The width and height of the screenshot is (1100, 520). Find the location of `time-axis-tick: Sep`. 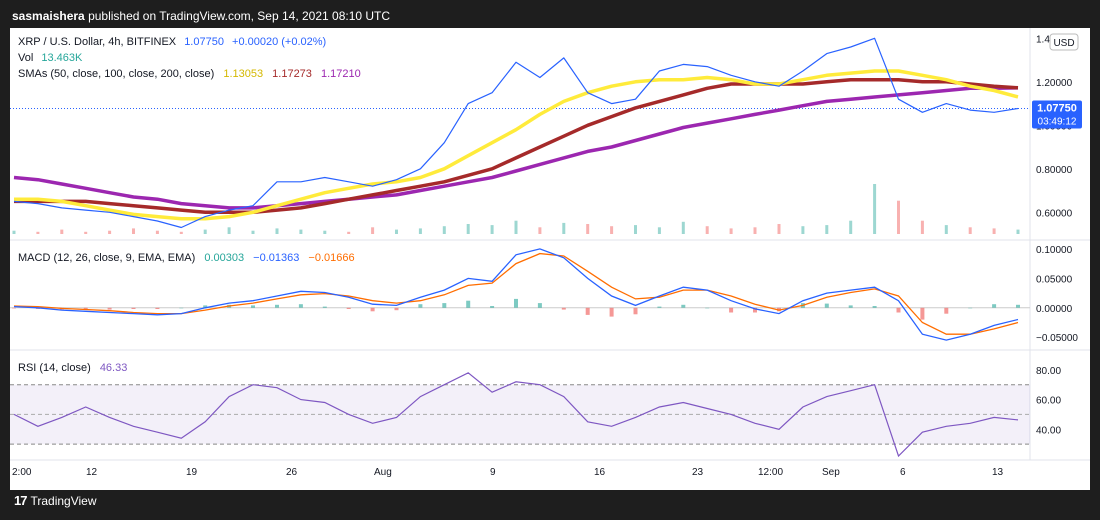

time-axis-tick: Sep is located at coordinates (831, 472).